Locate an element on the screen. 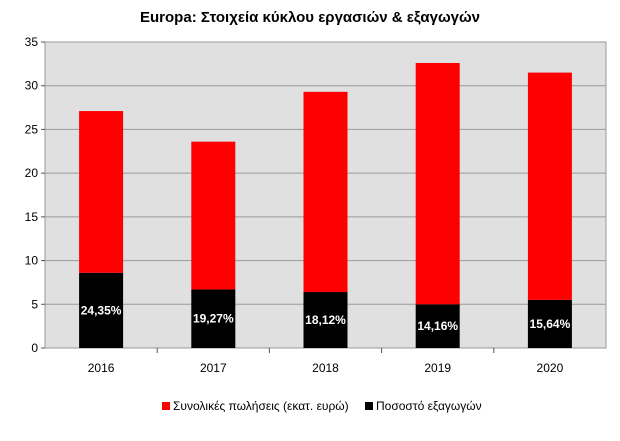 The height and width of the screenshot is (441, 620). data-label: 14,16% is located at coordinates (437, 326).